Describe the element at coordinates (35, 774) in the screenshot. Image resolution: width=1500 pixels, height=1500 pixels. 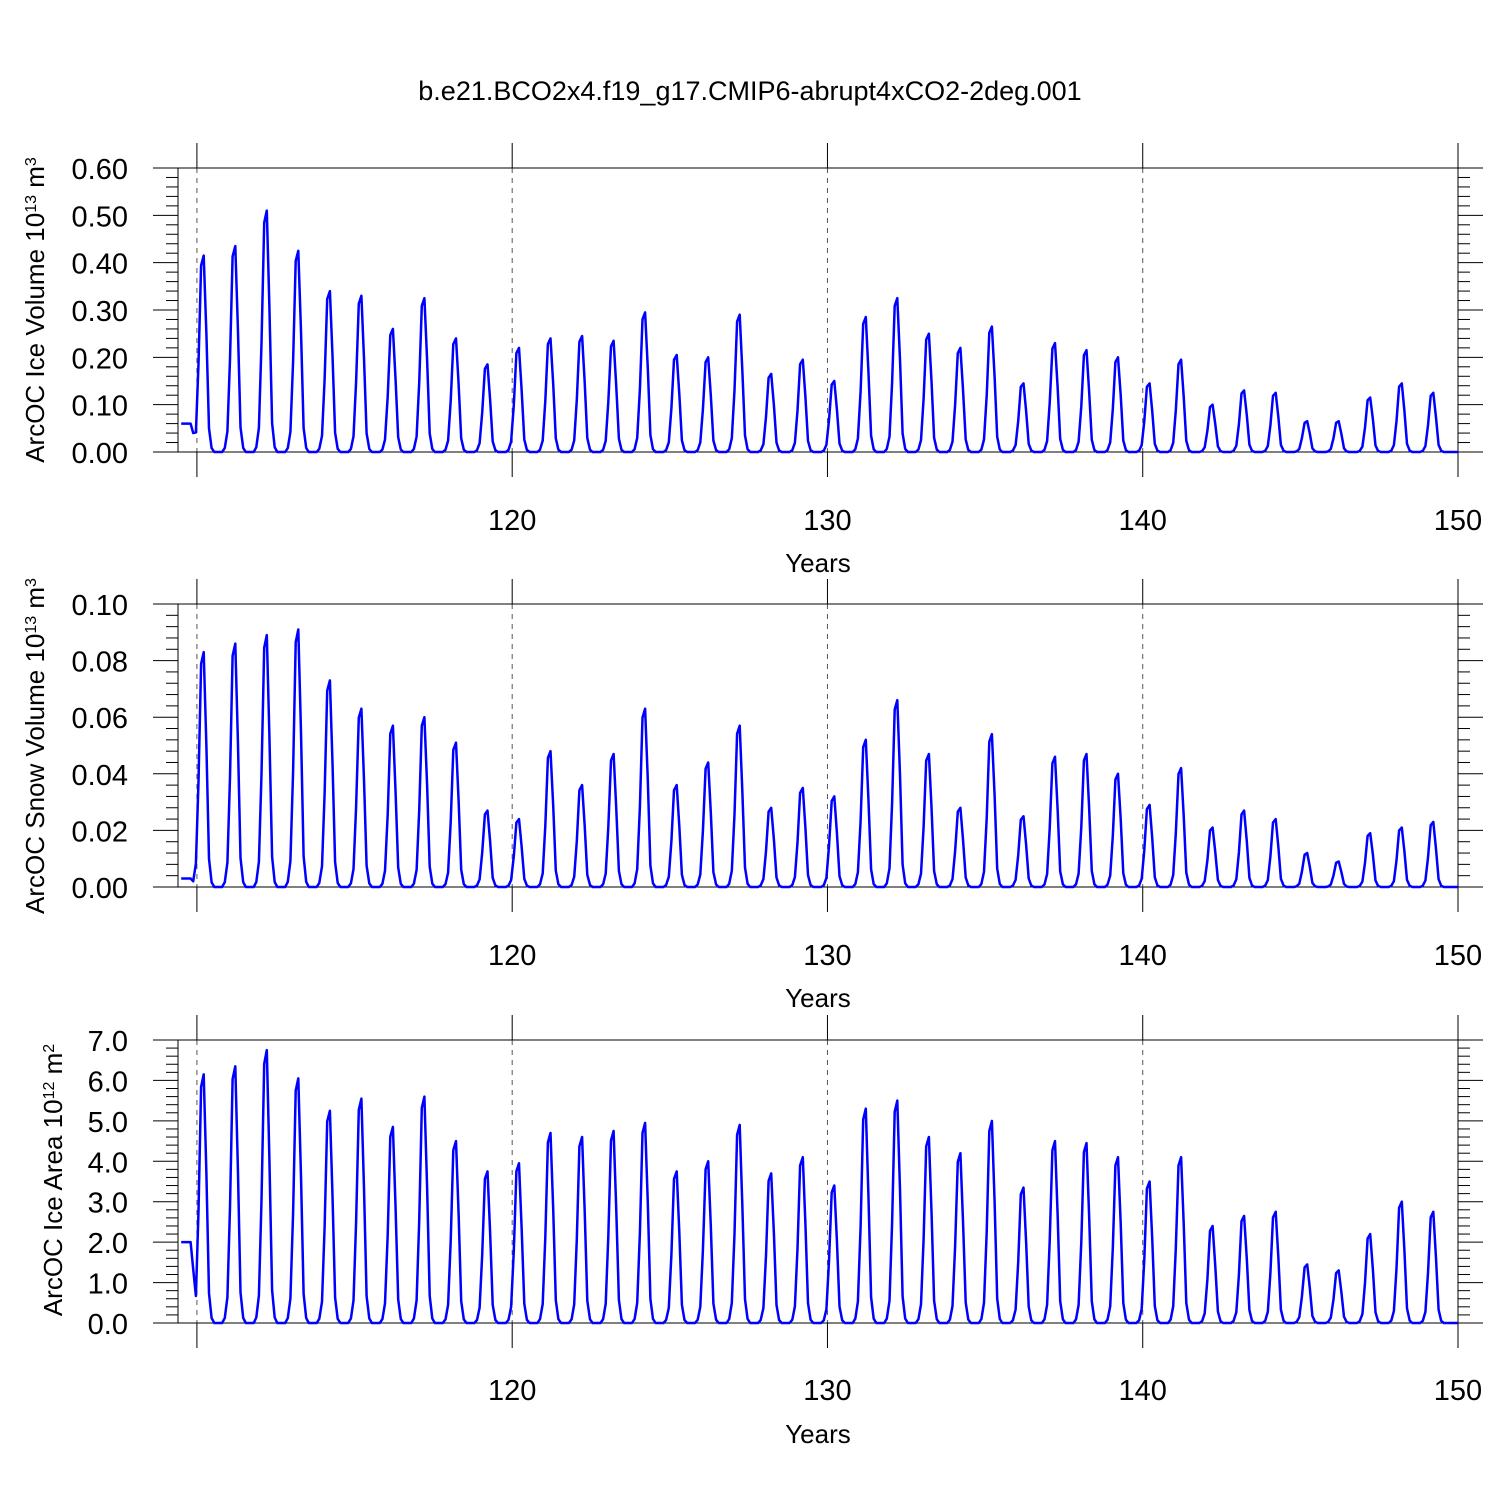
I see `y-axis-label-main: ArcOC Snow Volume 10` at that location.